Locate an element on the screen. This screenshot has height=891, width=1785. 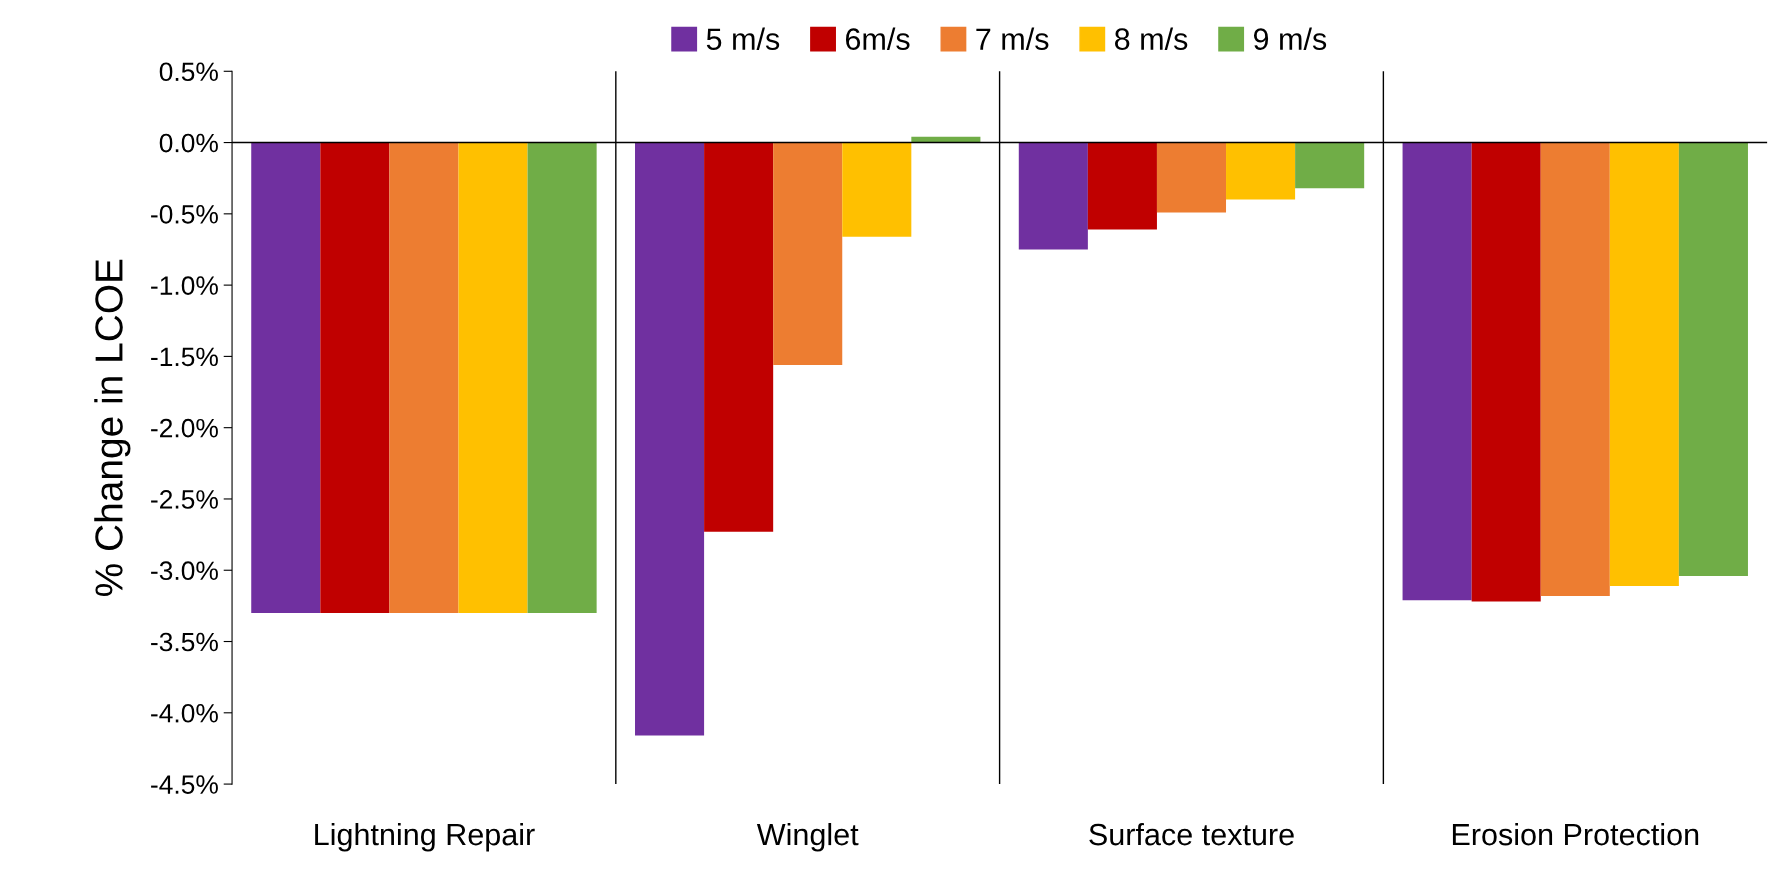
y-axis-title: % Change in LCOE is located at coordinates (112, 427).